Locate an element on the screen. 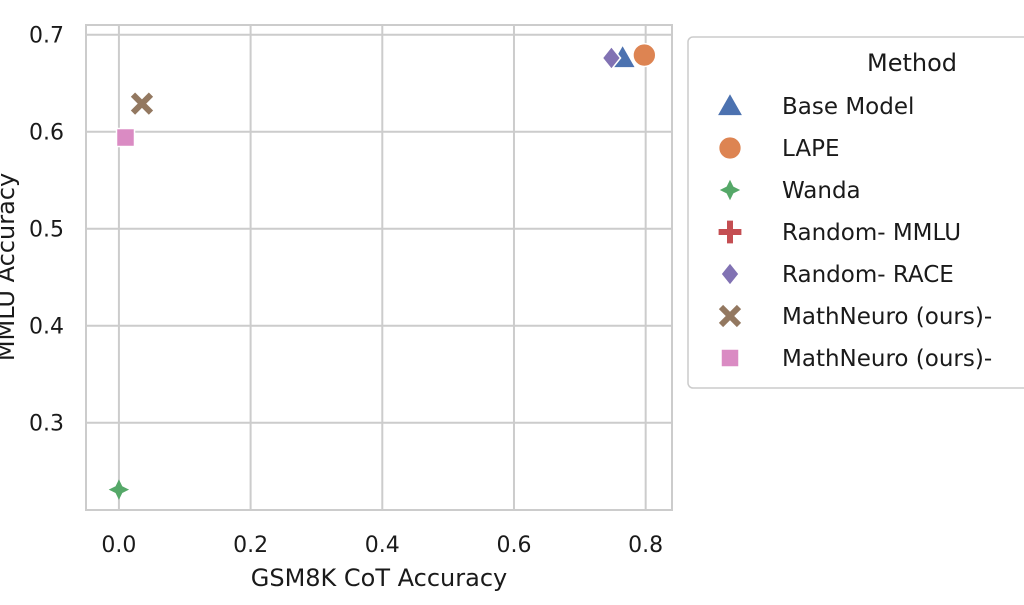  legend-label: Random- RACE is located at coordinates (868, 275).